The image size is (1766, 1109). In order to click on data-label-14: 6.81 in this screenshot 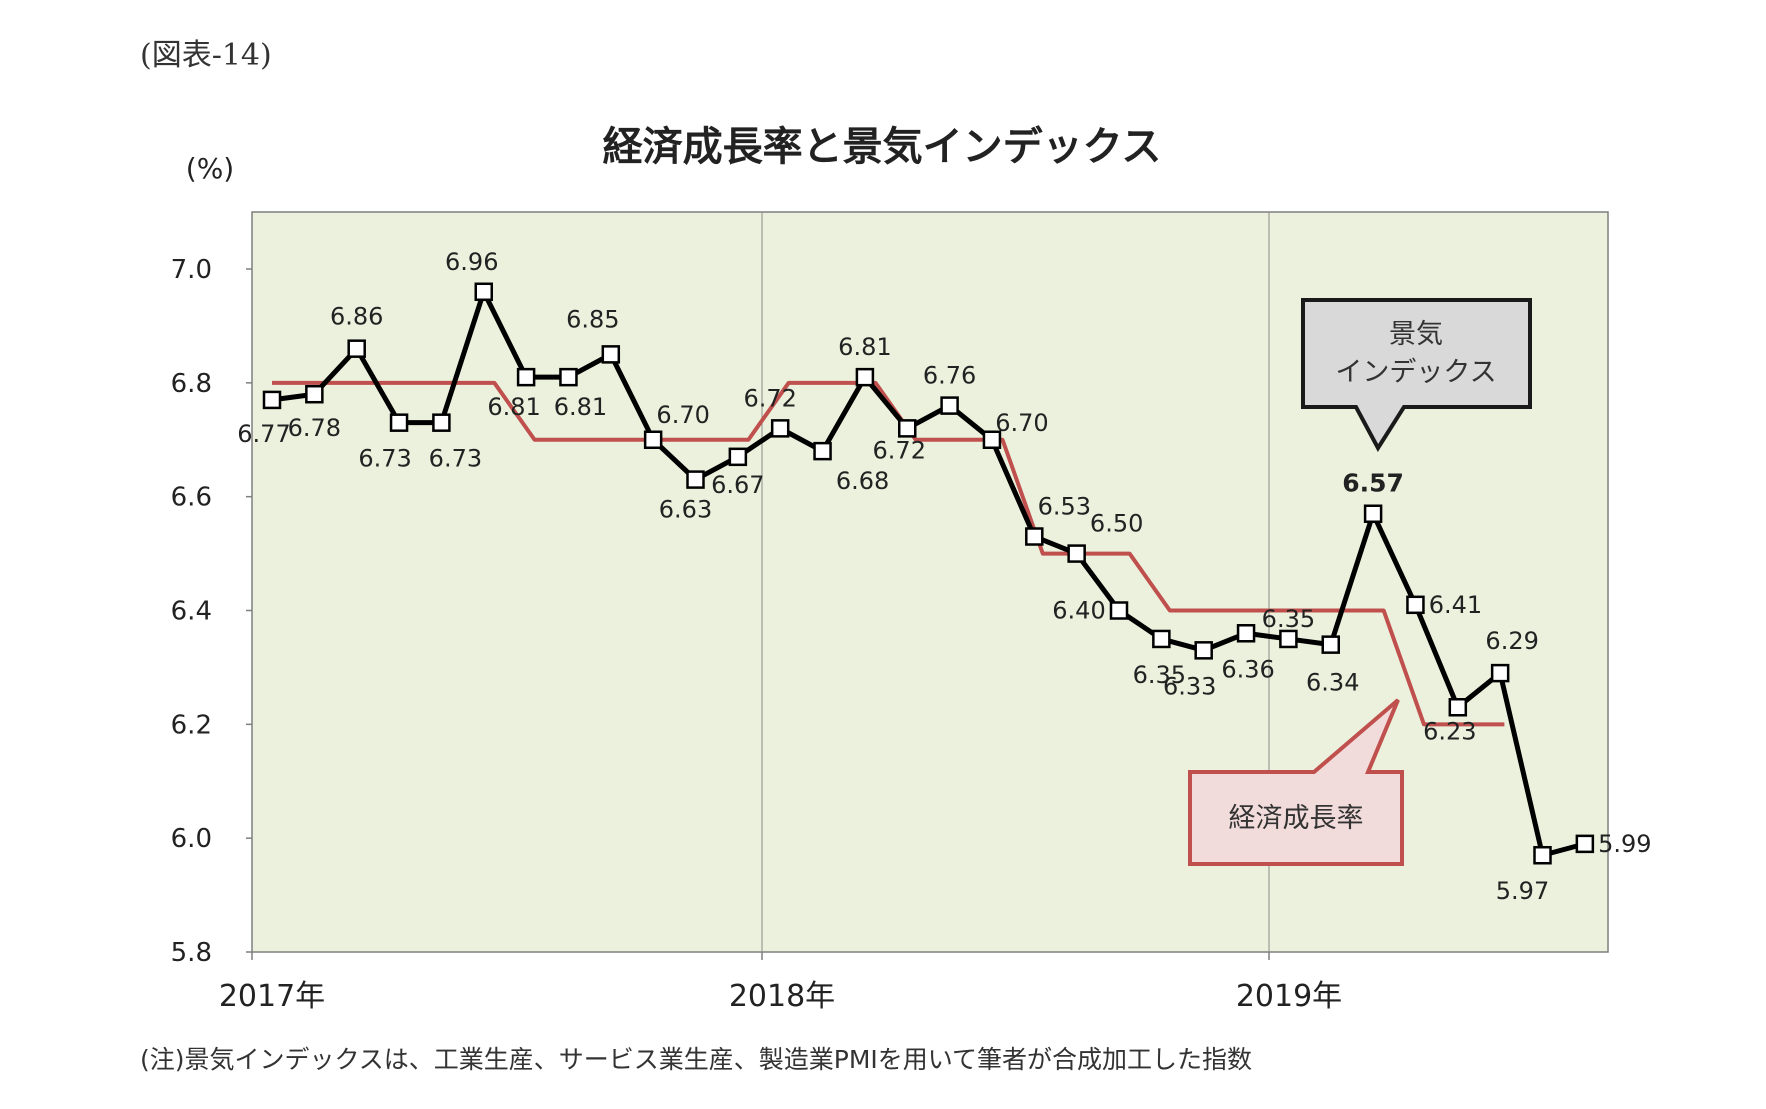, I will do `click(864, 347)`.